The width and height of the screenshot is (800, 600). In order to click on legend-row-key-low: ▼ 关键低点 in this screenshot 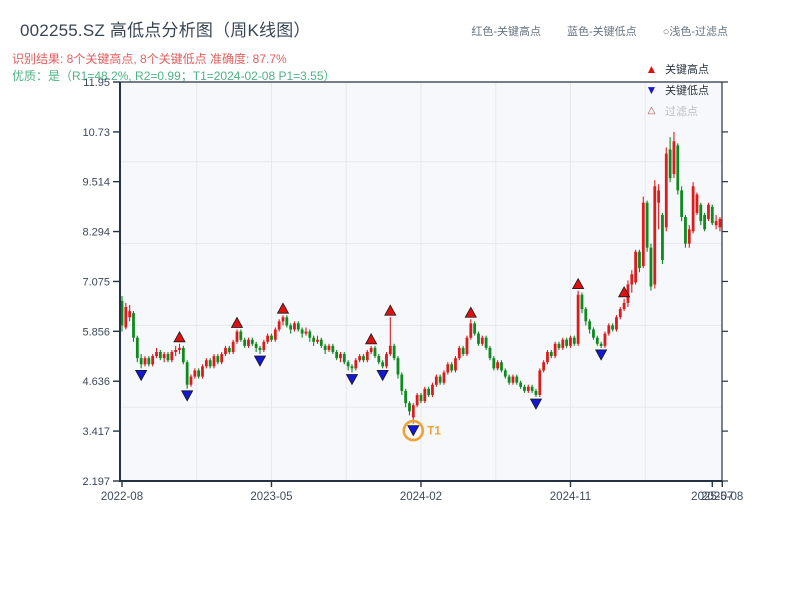, I will do `click(677, 89)`.